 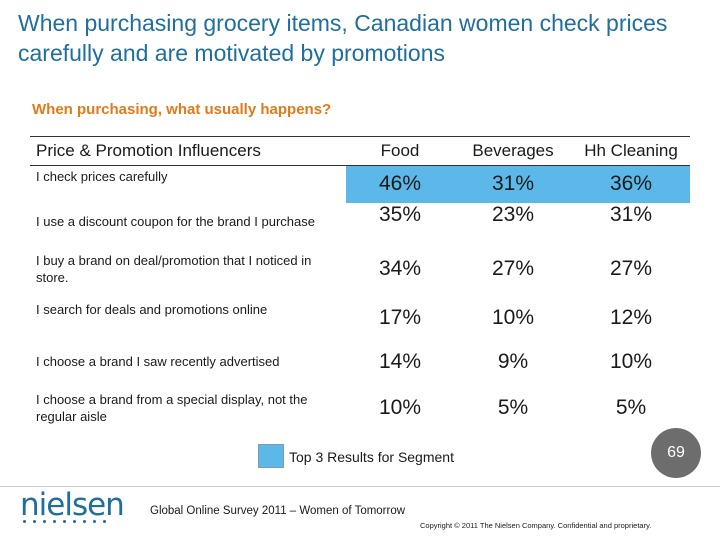 I want to click on hh-cleaning-value: 10%, so click(x=631, y=361).